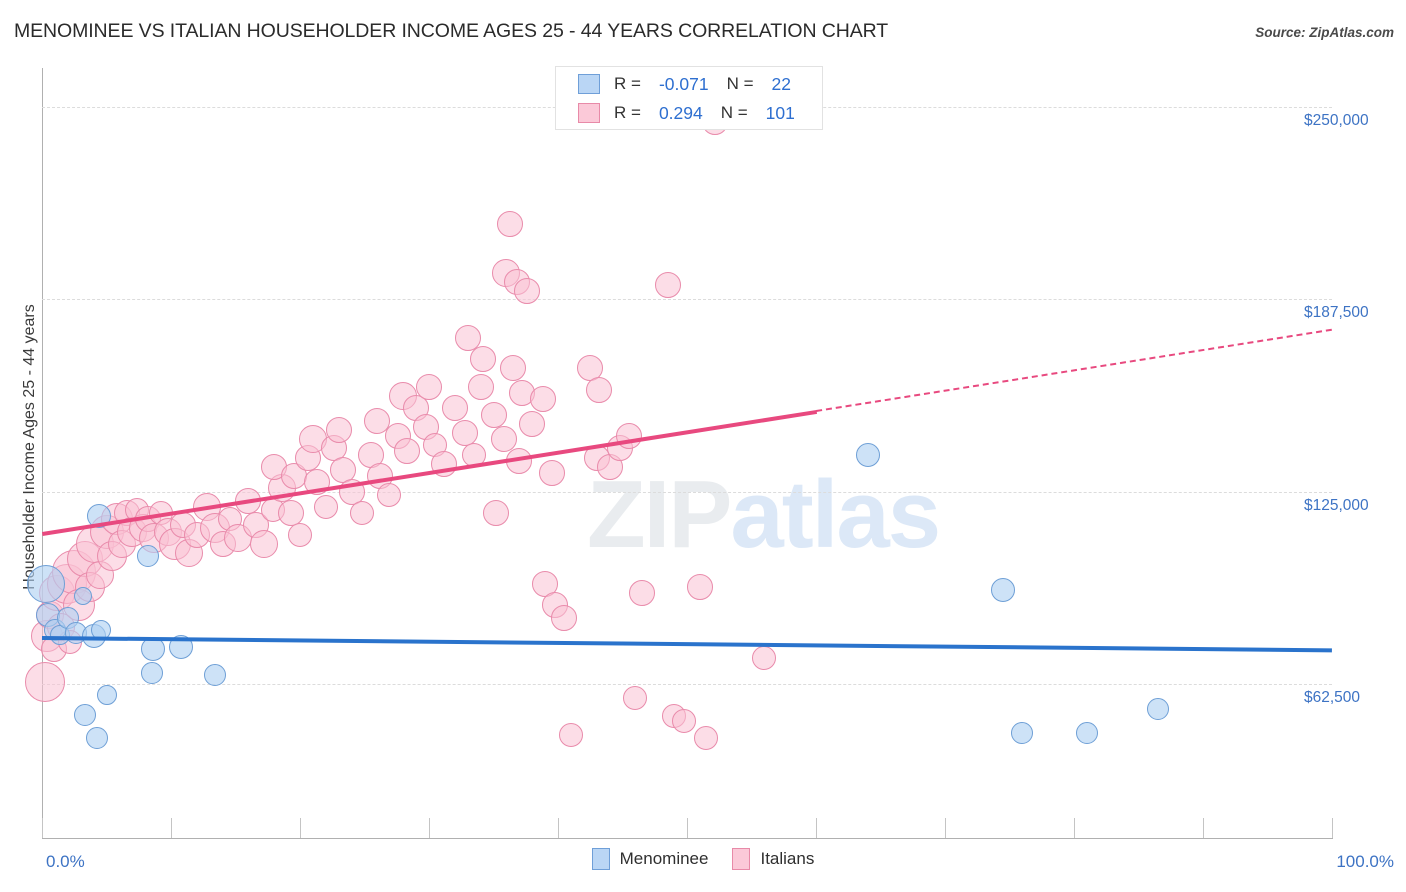  I want to click on stats-row-menominee: R = -0.071 N = 22, so click(690, 84).